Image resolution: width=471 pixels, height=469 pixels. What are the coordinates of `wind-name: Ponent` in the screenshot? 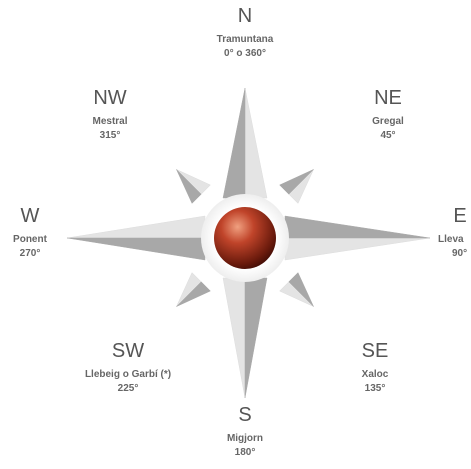 It's located at (30, 239).